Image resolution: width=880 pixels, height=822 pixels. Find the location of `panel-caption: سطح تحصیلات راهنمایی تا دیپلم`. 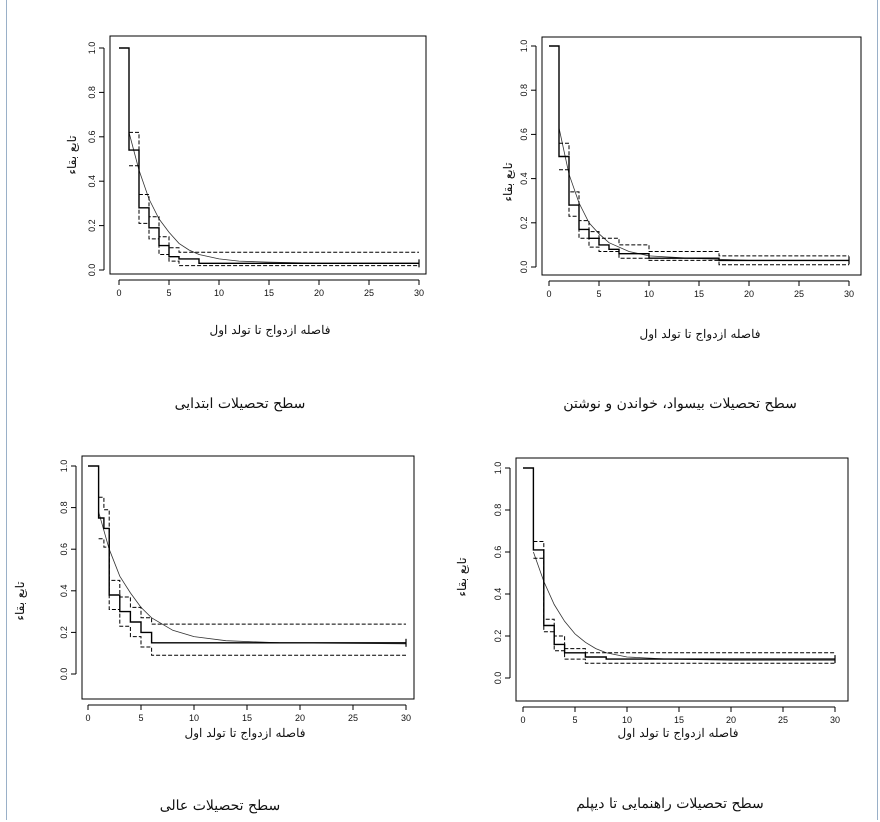

panel-caption: سطح تحصیلات راهنمایی تا دیپلم is located at coordinates (670, 804).